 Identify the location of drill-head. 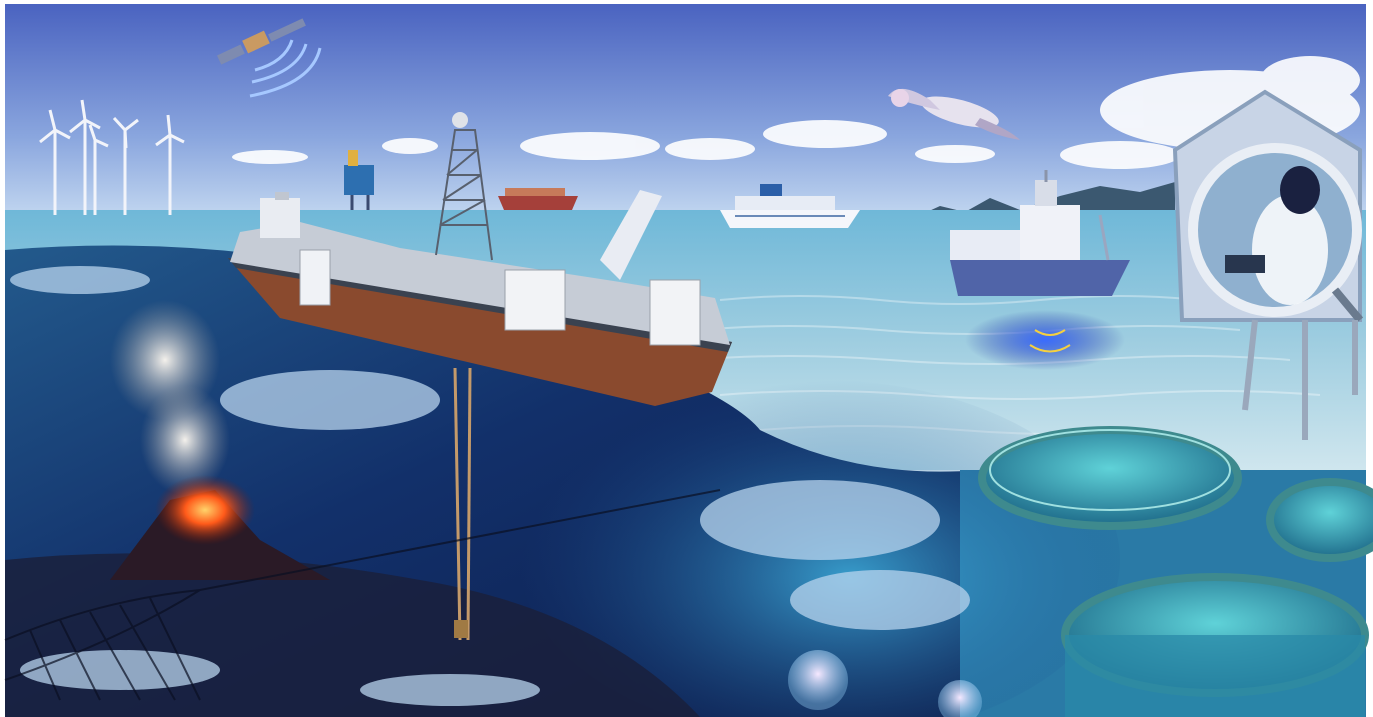
(461, 629).